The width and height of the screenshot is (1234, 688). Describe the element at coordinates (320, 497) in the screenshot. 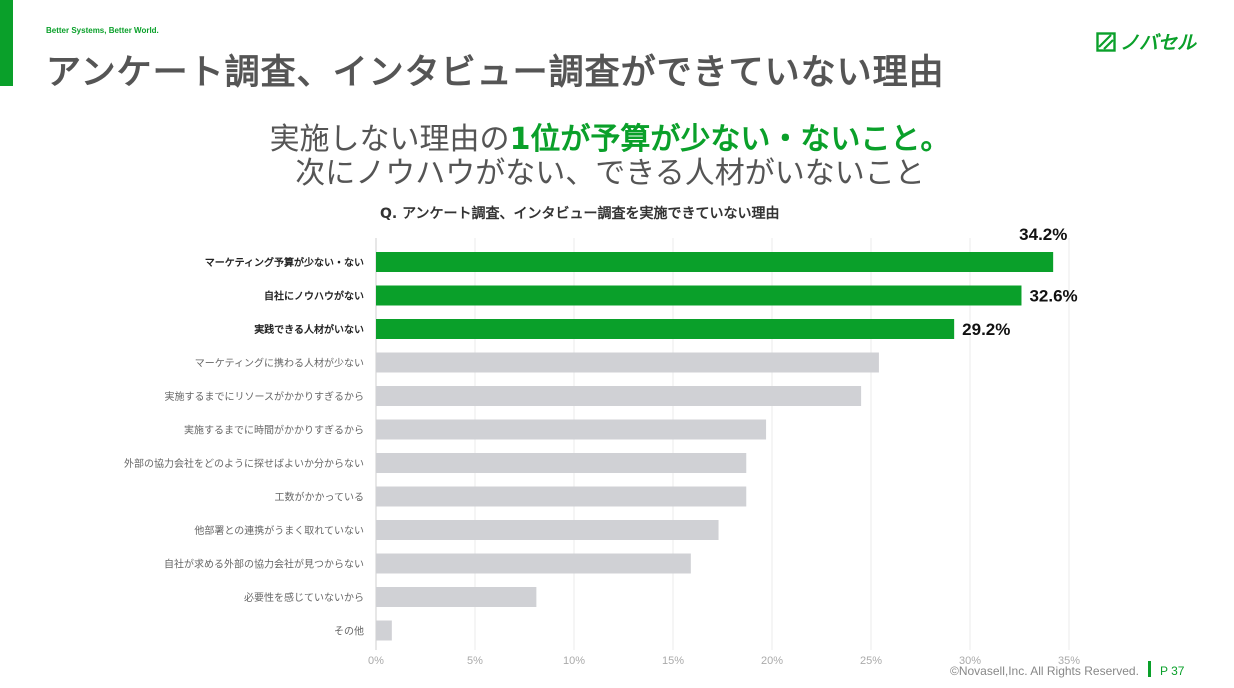

I see `category-label: 工数がかかっている` at that location.